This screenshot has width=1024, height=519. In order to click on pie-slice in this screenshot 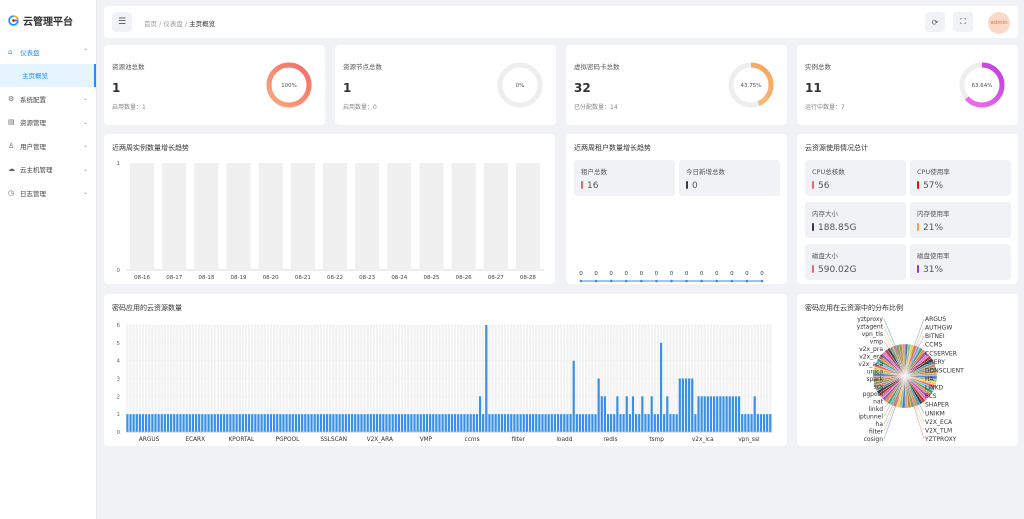, I will do `click(903, 360)`.